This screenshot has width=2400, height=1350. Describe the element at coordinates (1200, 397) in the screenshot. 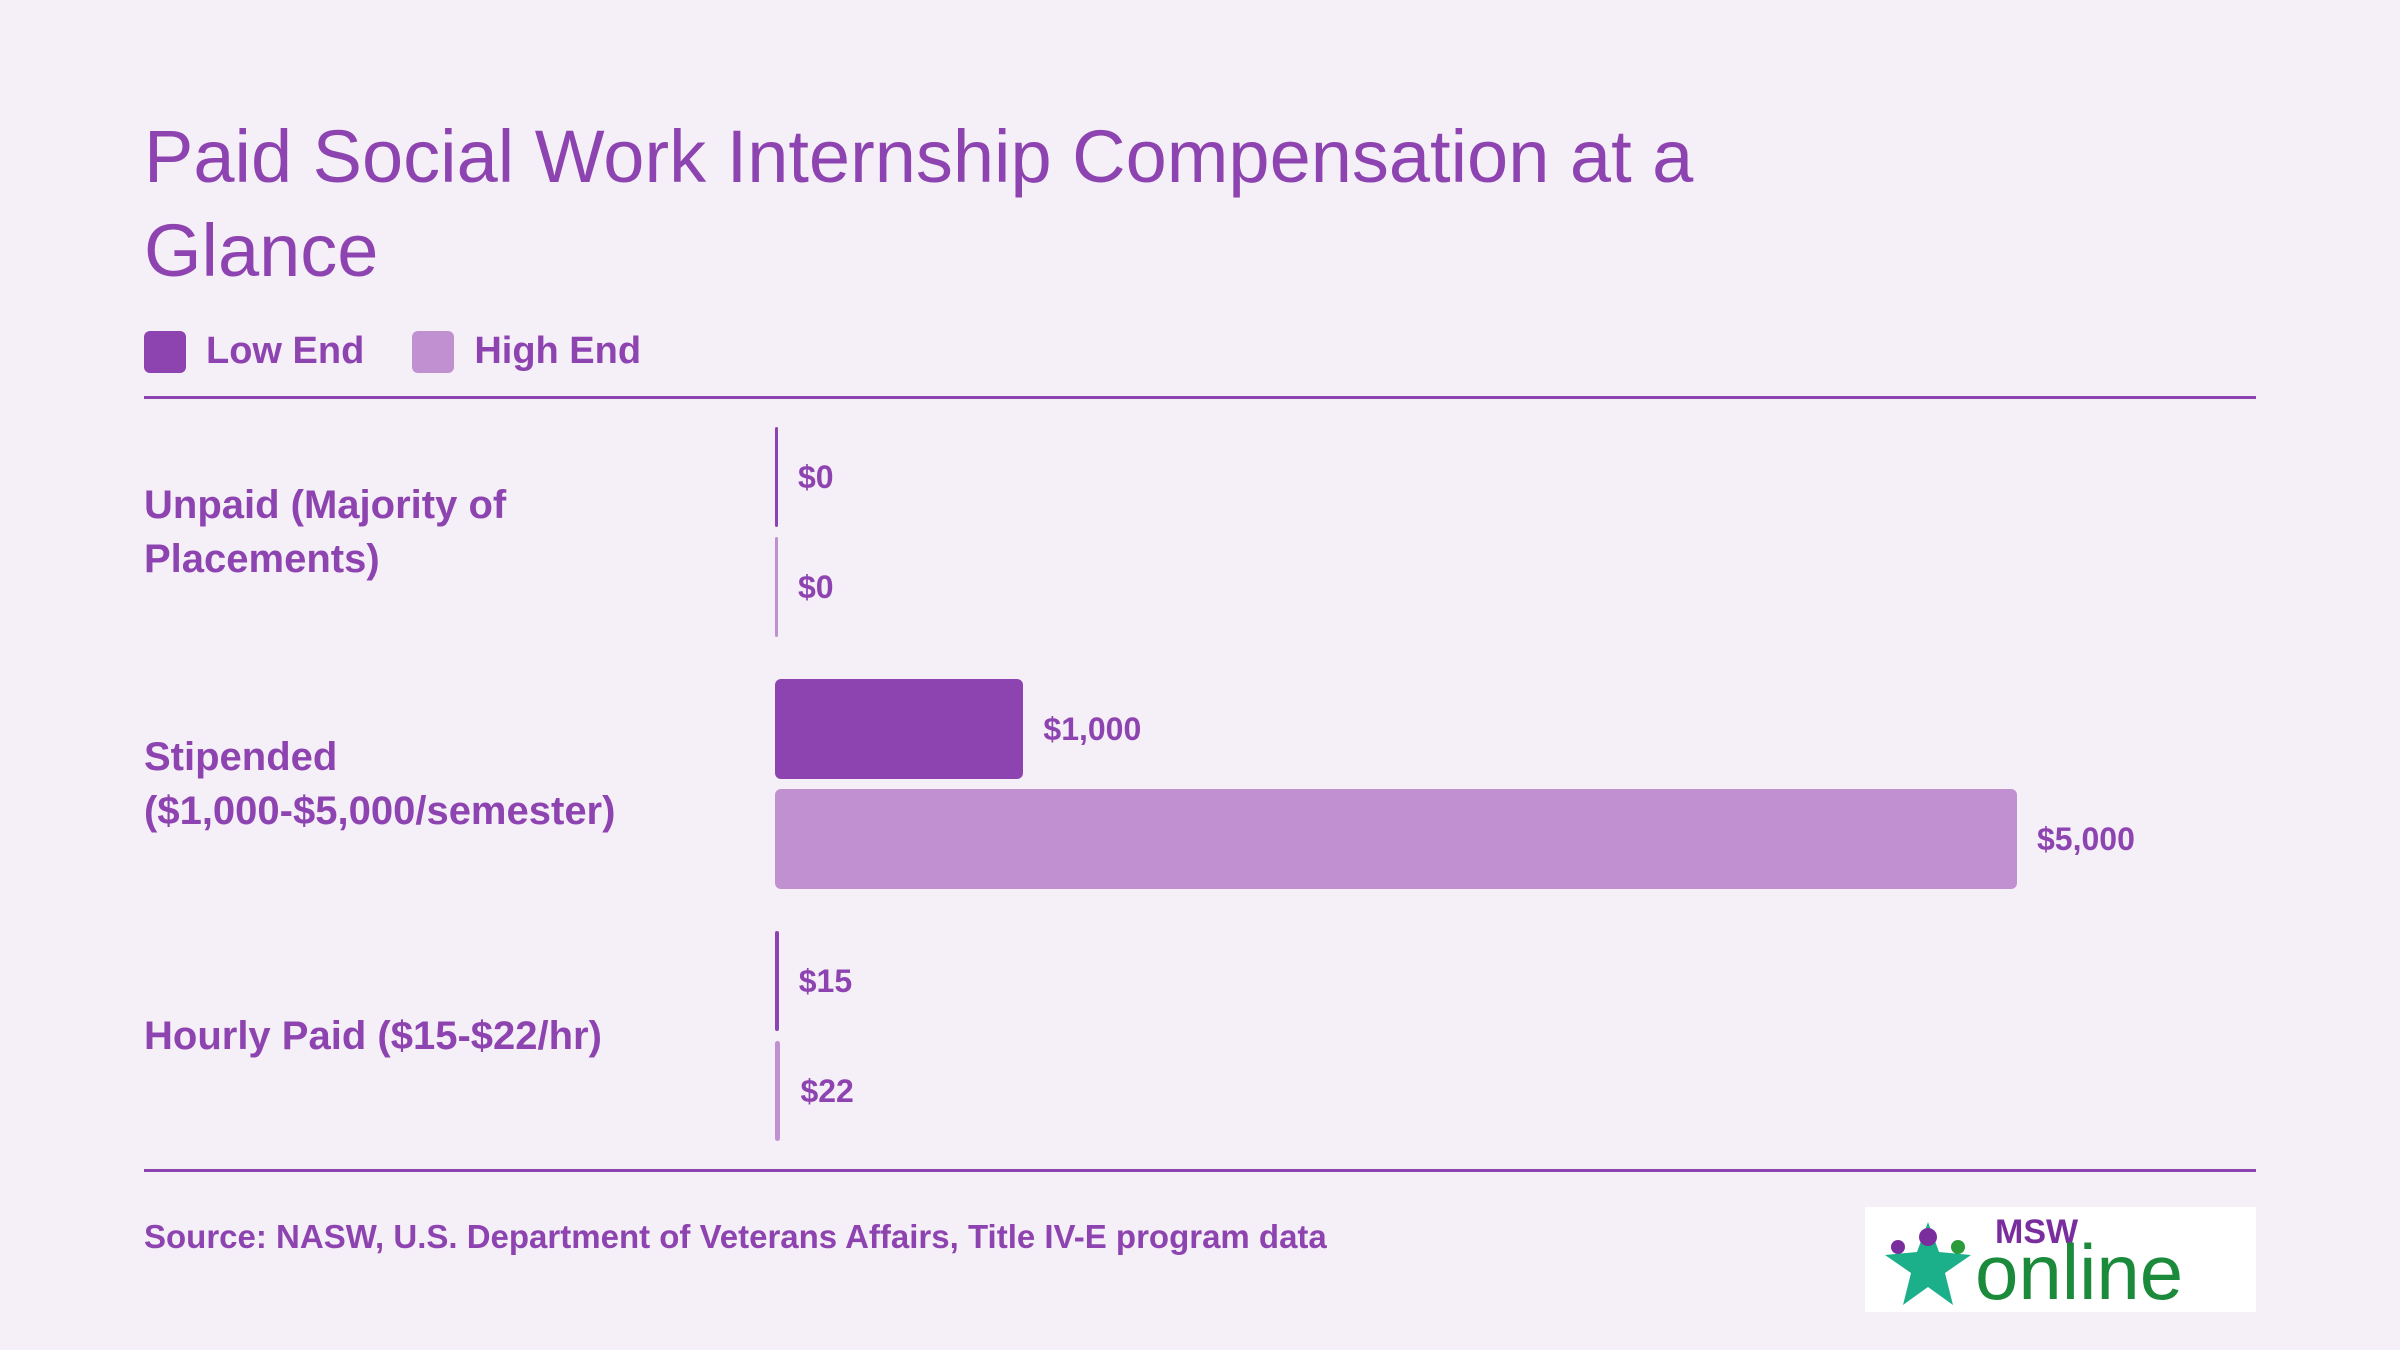

I see `top-rule` at that location.